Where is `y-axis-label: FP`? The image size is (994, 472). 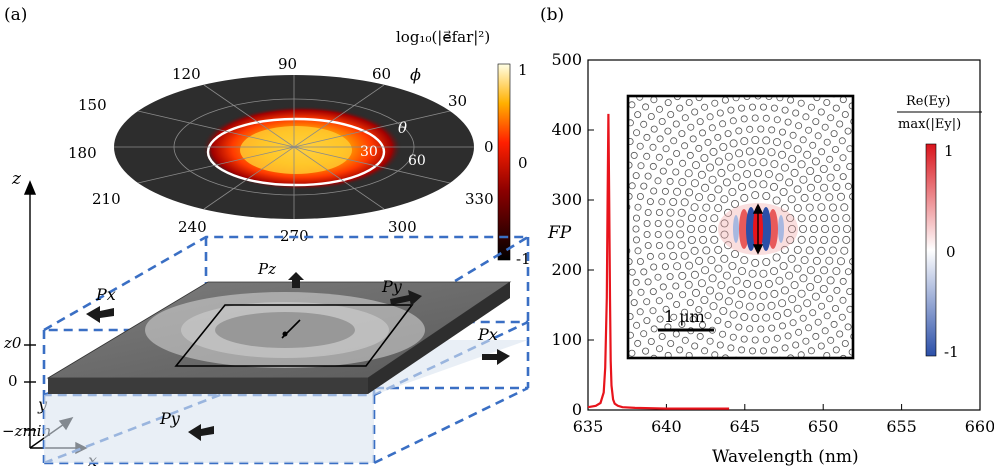
y-axis-label: FP is located at coordinates (559, 233).